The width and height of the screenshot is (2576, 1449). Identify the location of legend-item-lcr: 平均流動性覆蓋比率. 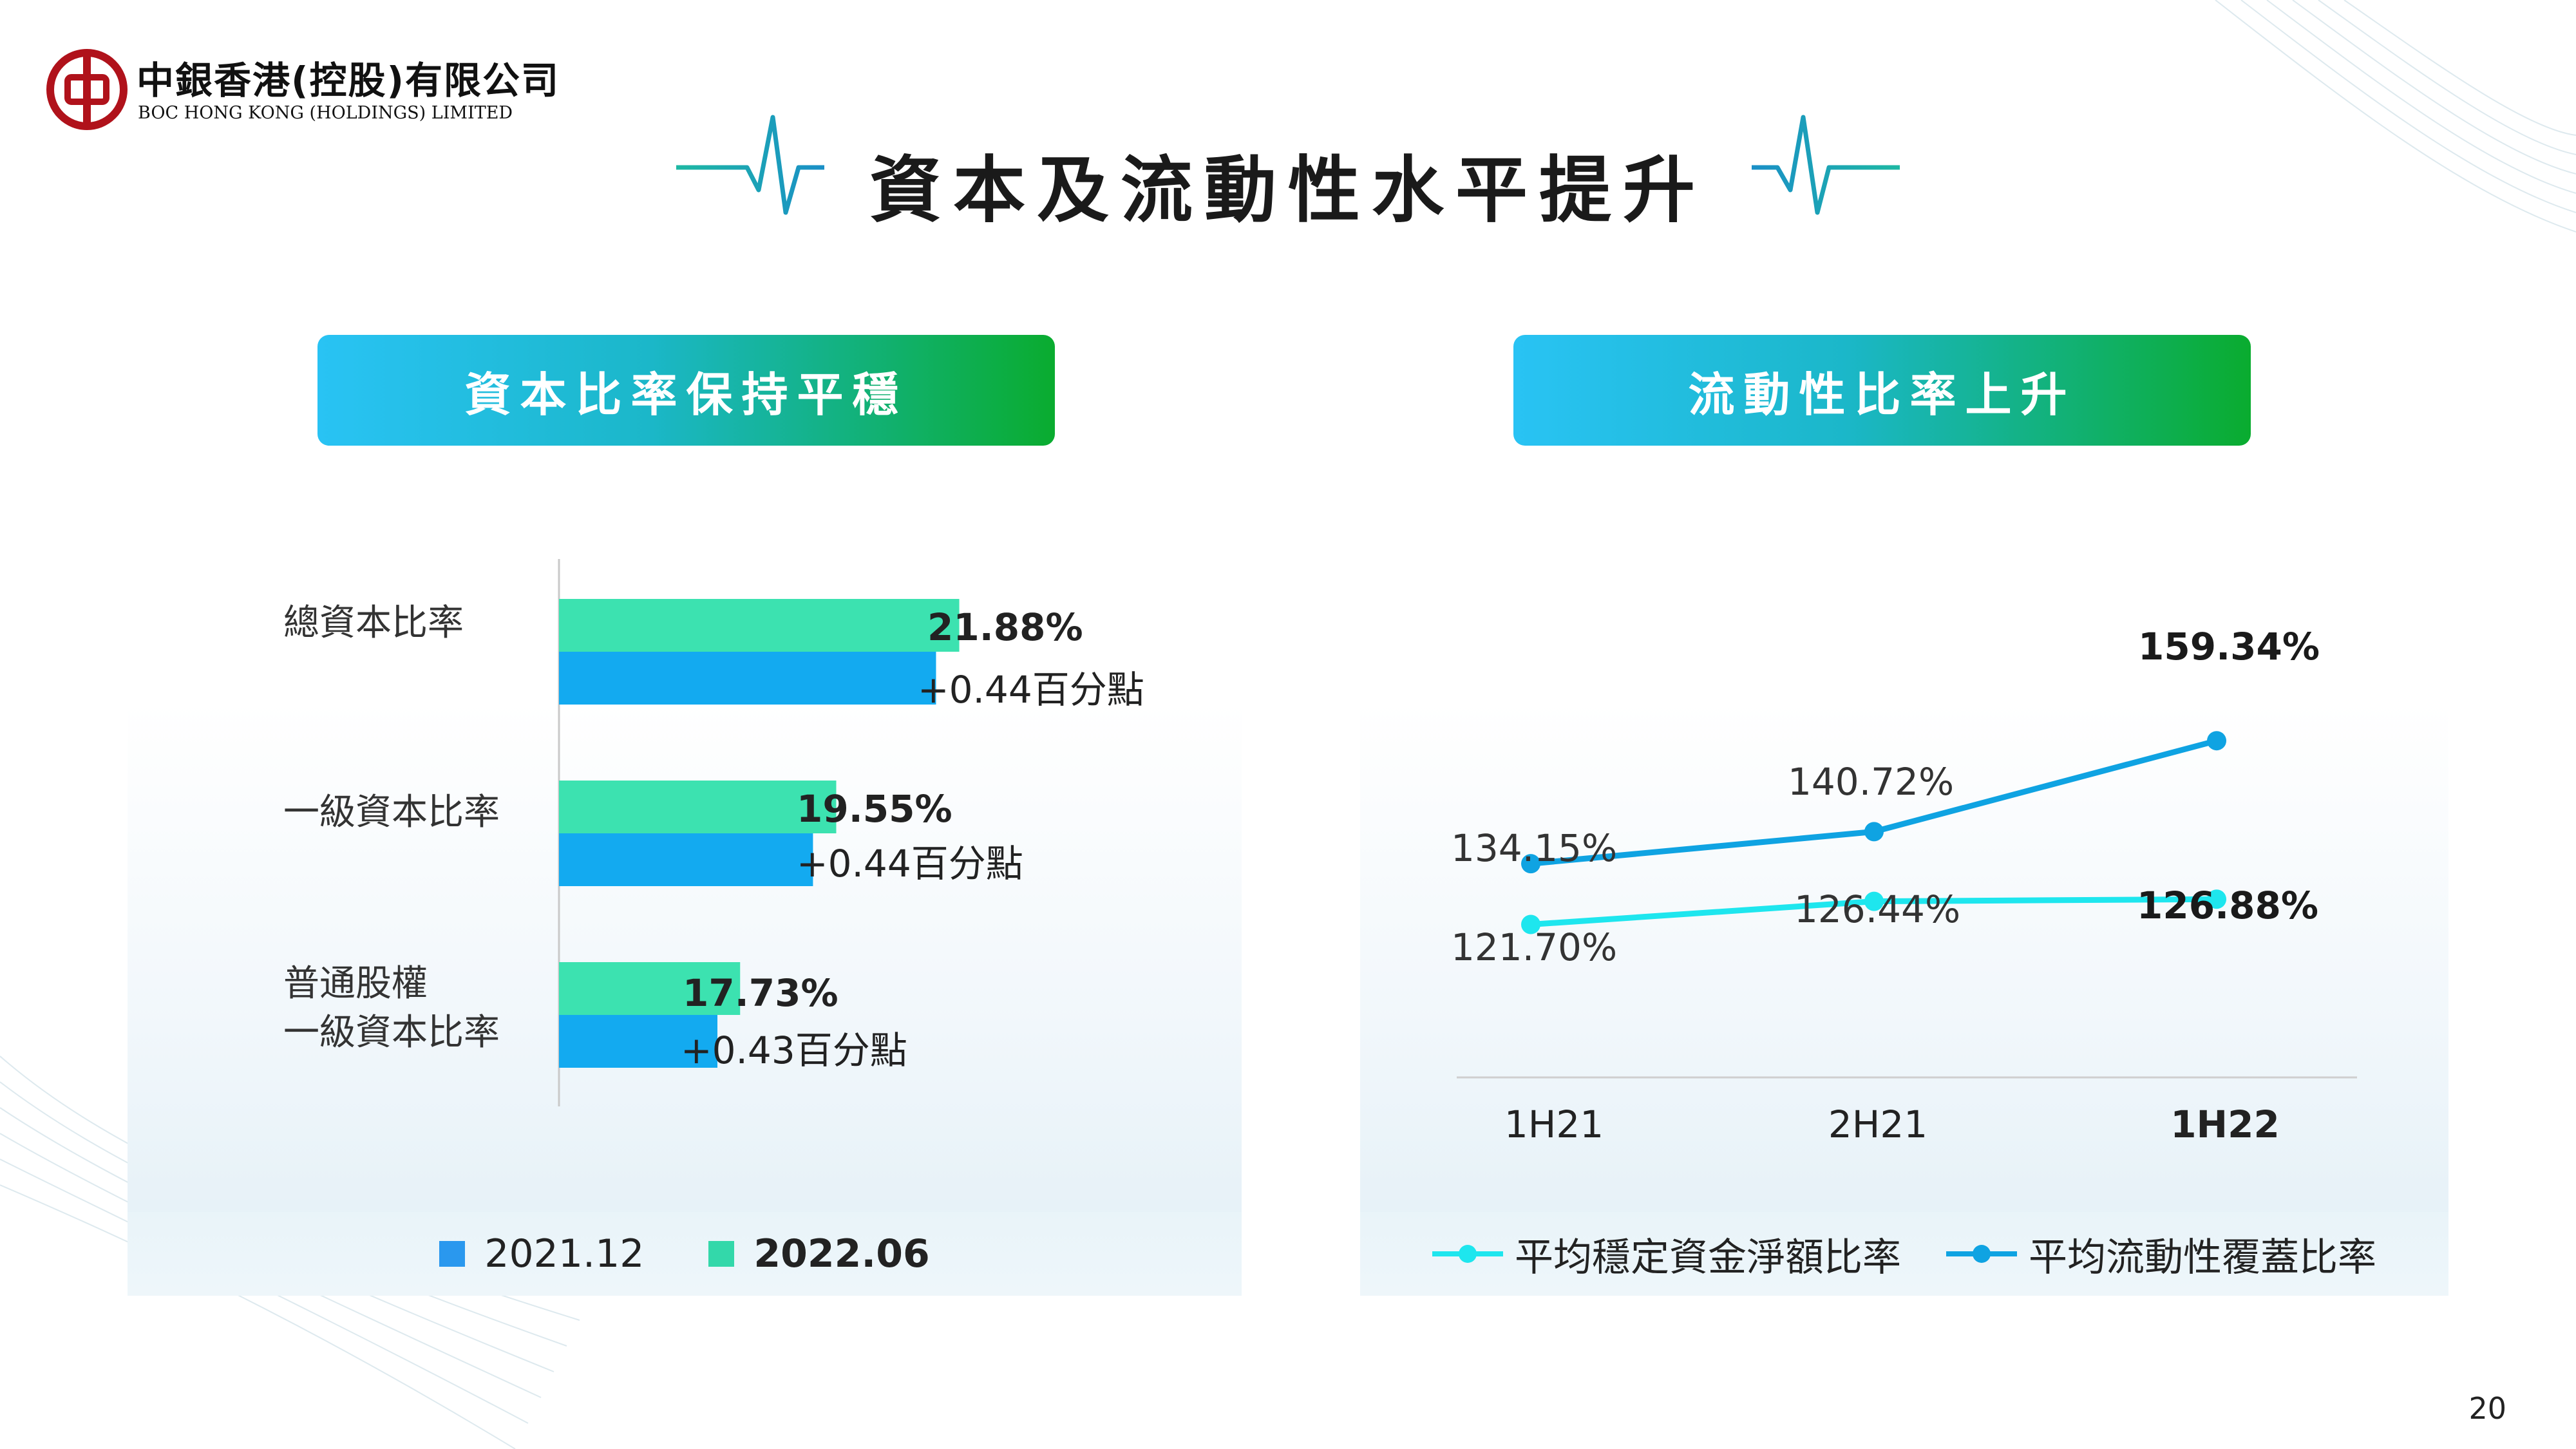
(2161, 1254).